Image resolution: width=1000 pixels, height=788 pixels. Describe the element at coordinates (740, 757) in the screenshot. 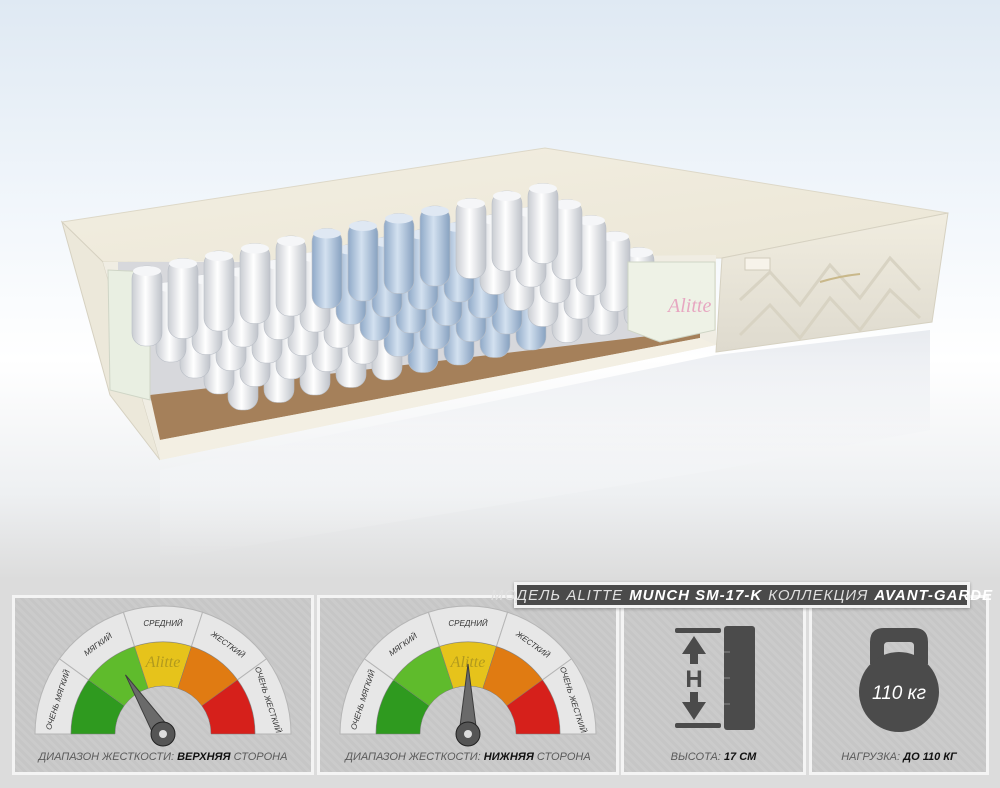

I see `height-value: 17 см` at that location.